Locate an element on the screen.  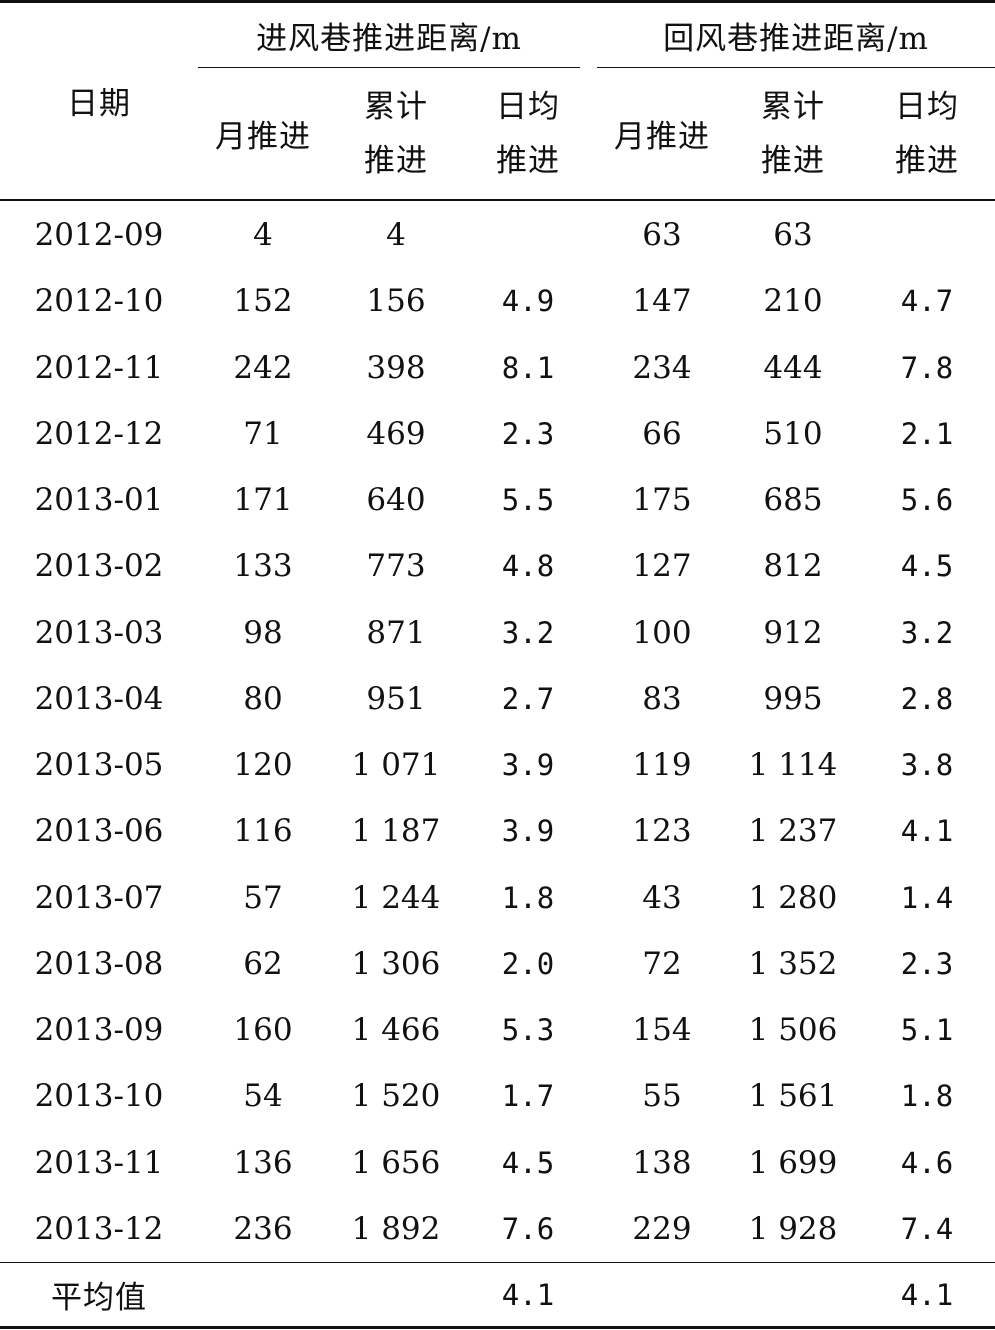
cell-intake-cumulative: 156 is located at coordinates (396, 301).